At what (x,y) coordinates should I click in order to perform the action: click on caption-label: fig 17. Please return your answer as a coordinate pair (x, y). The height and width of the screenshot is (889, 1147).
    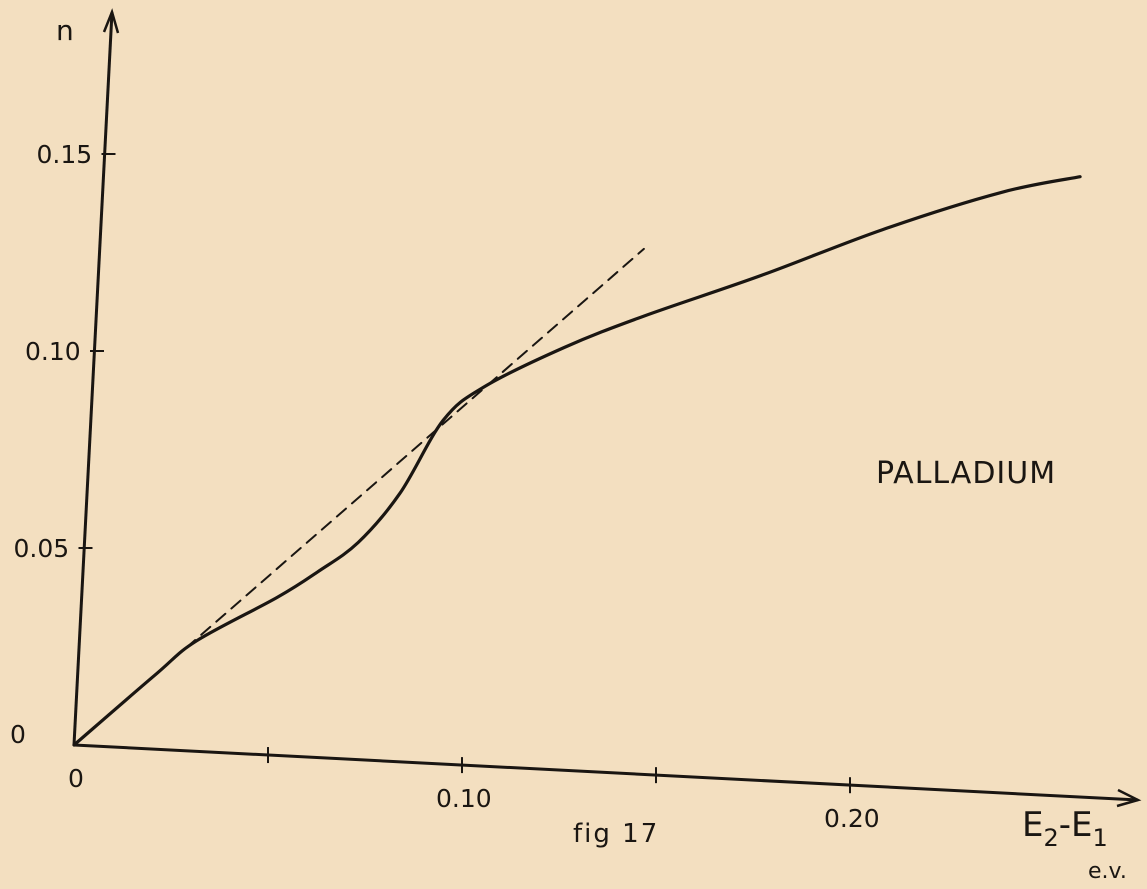
    Looking at the image, I should click on (616, 834).